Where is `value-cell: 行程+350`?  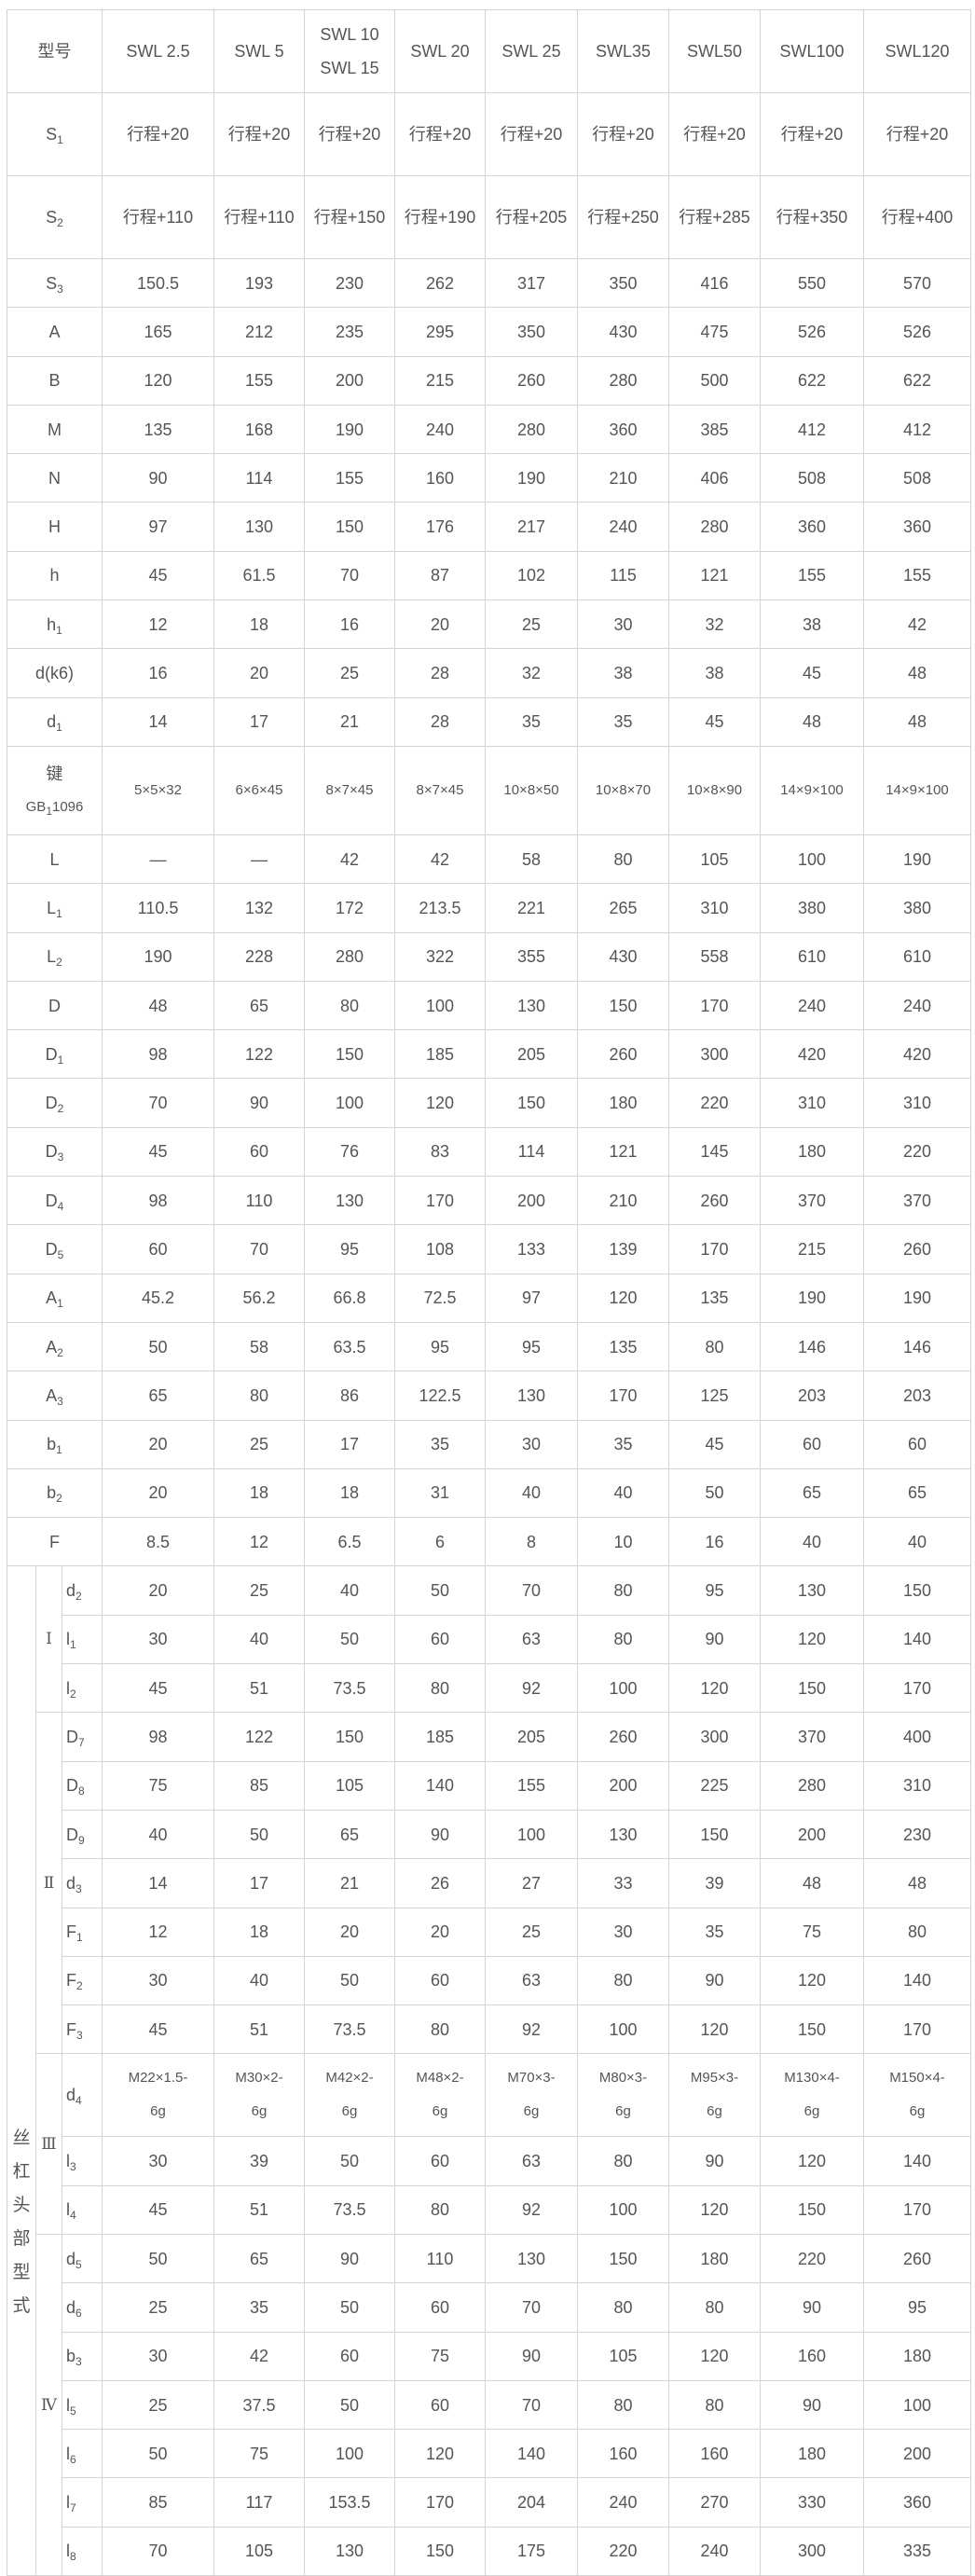
value-cell: 行程+350 is located at coordinates (812, 217).